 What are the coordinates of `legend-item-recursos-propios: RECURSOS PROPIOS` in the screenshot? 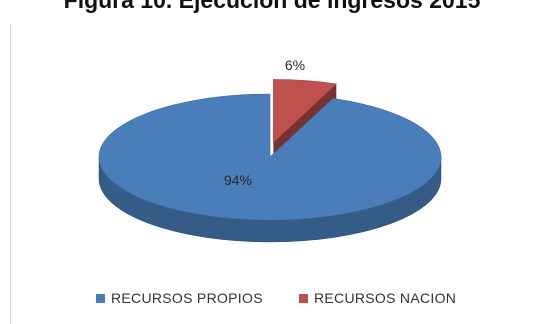 It's located at (179, 298).